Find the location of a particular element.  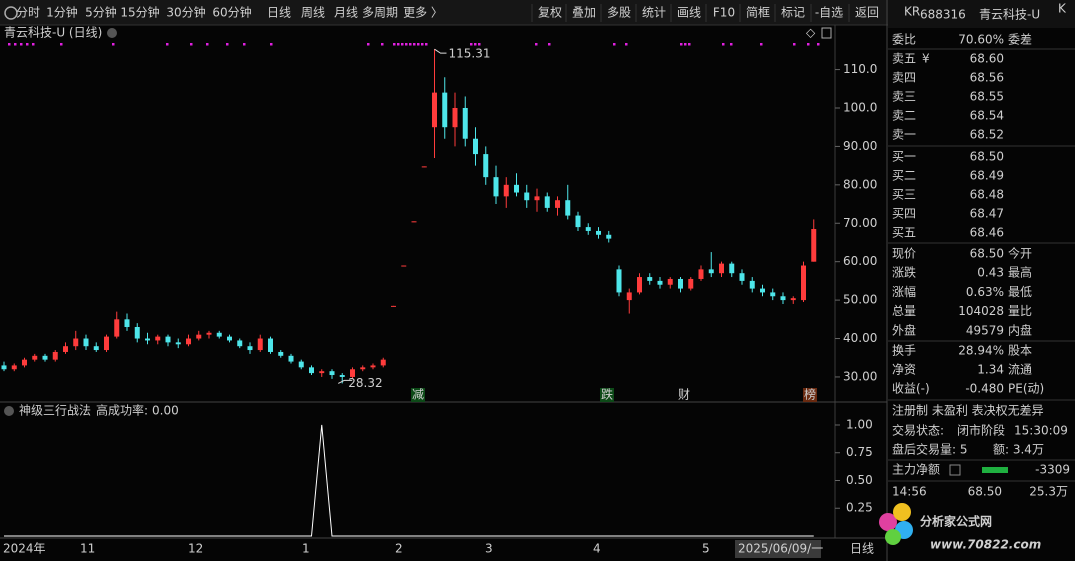

event-marker: 财 is located at coordinates (684, 395).